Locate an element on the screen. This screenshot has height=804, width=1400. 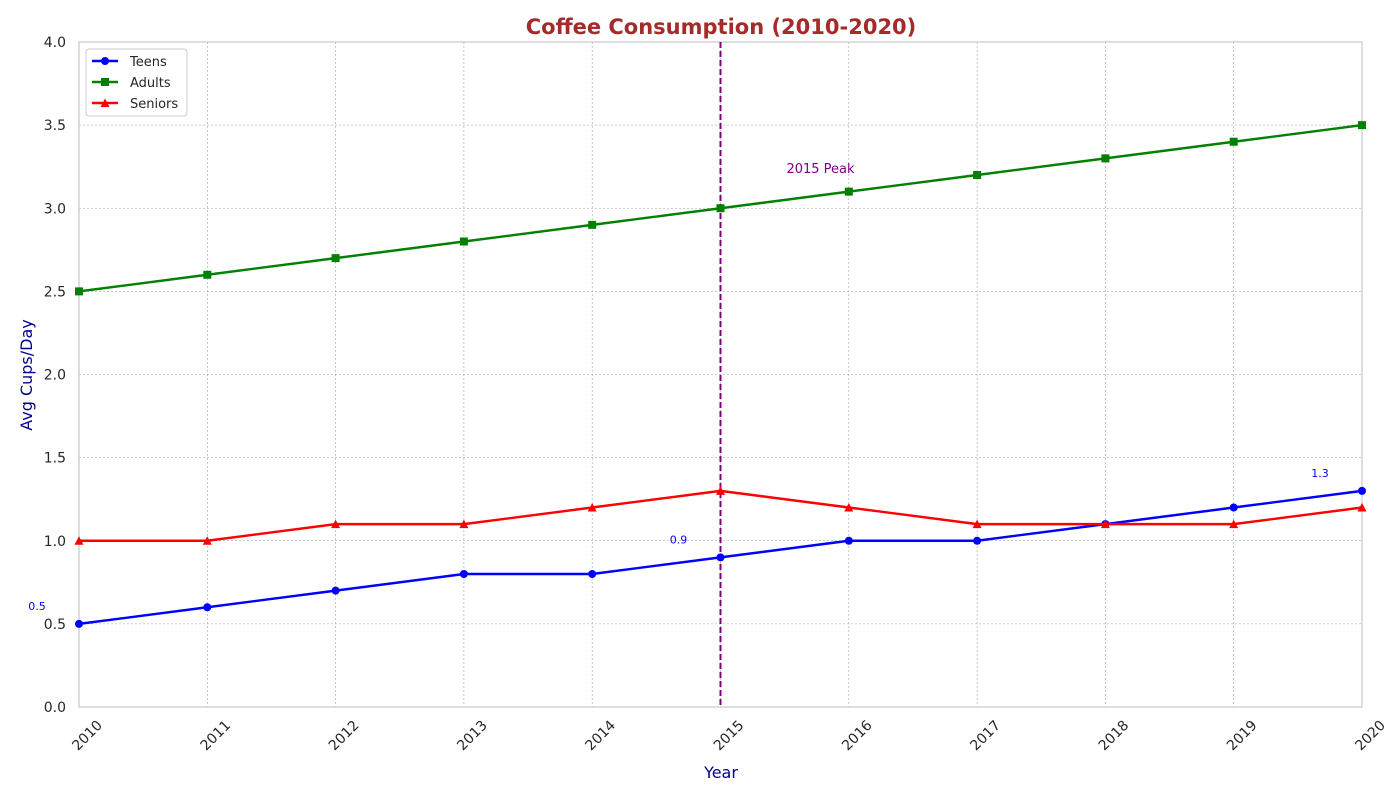
legend-label: Teens is located at coordinates (148, 62).